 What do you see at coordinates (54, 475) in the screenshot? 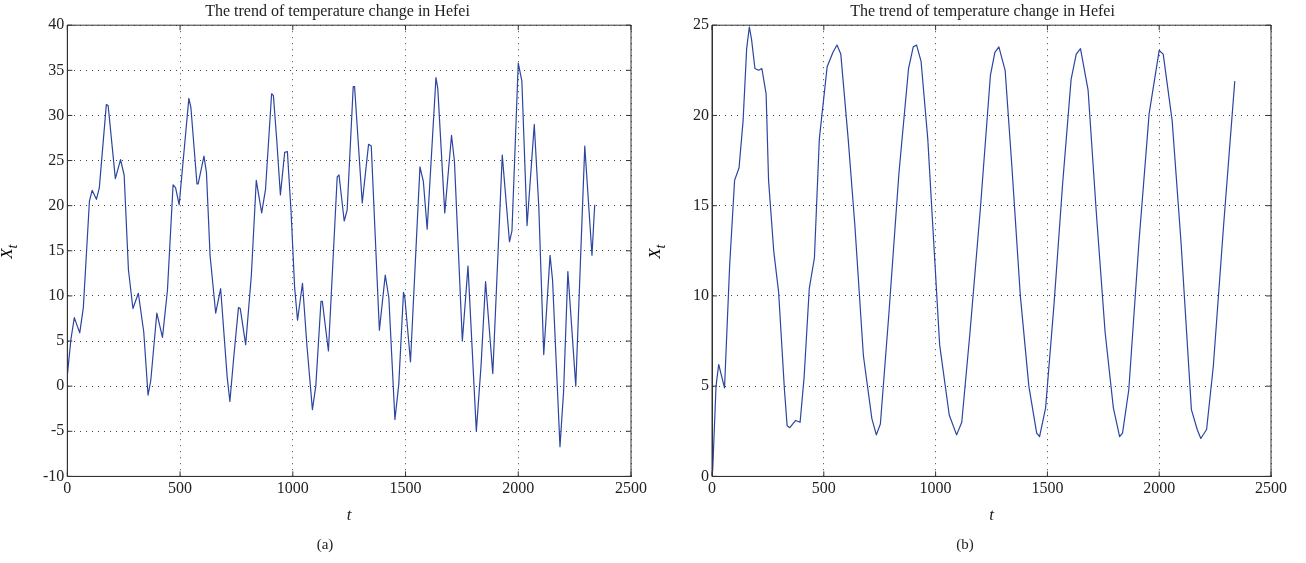
I see `y-tick-label: -10` at bounding box center [54, 475].